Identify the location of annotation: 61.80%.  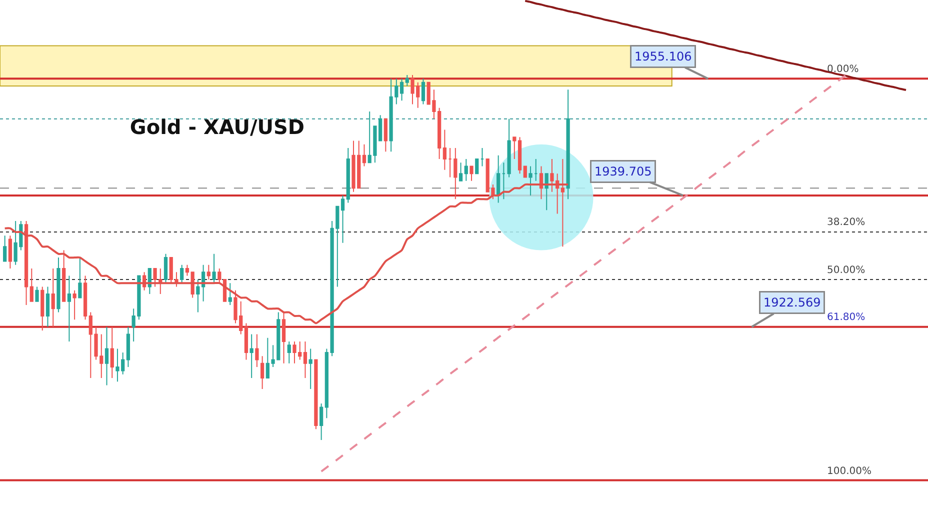
(846, 317).